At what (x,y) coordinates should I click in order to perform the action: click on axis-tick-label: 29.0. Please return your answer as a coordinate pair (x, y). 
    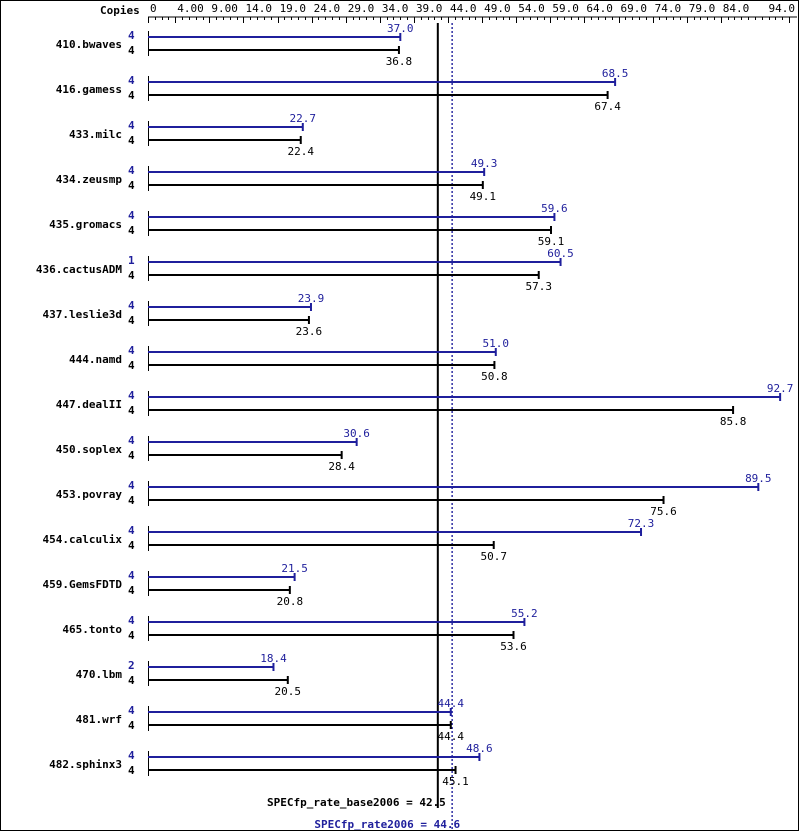
    Looking at the image, I should click on (361, 8).